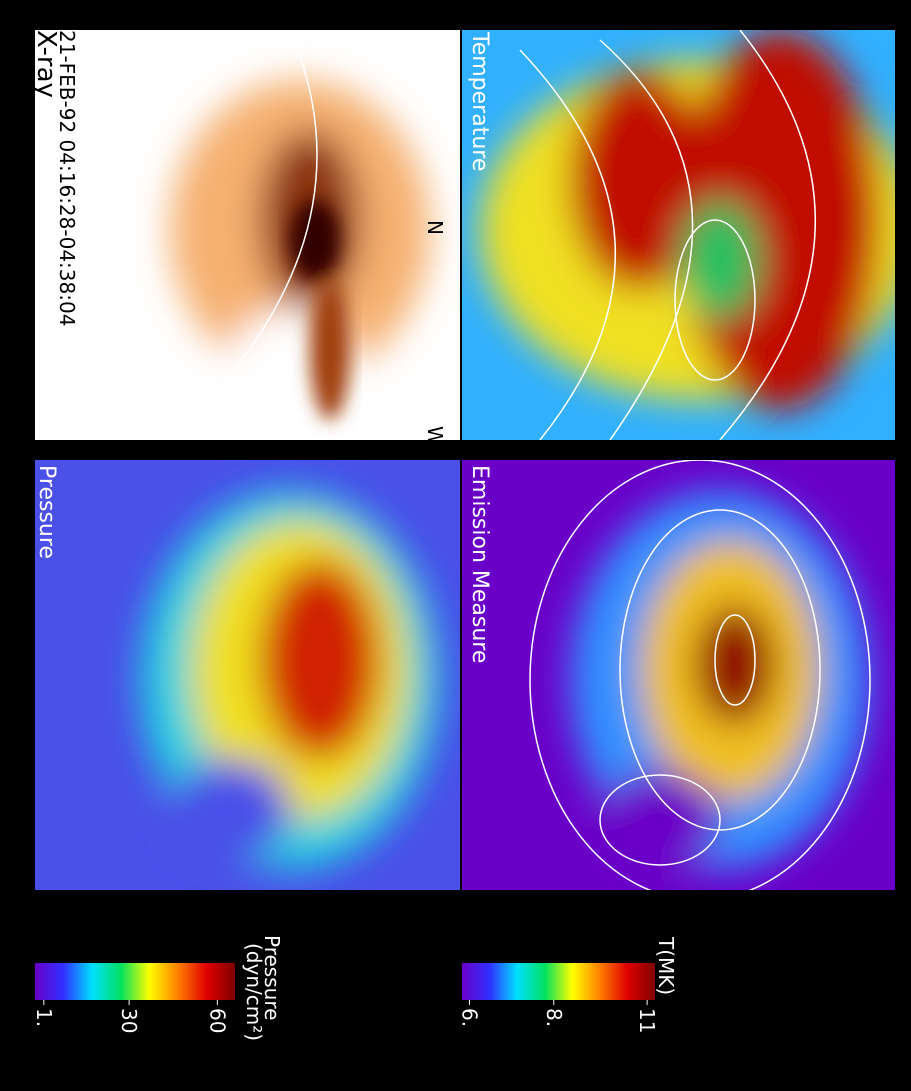 This screenshot has height=1091, width=911. What do you see at coordinates (435, 436) in the screenshot?
I see `west-label: W` at bounding box center [435, 436].